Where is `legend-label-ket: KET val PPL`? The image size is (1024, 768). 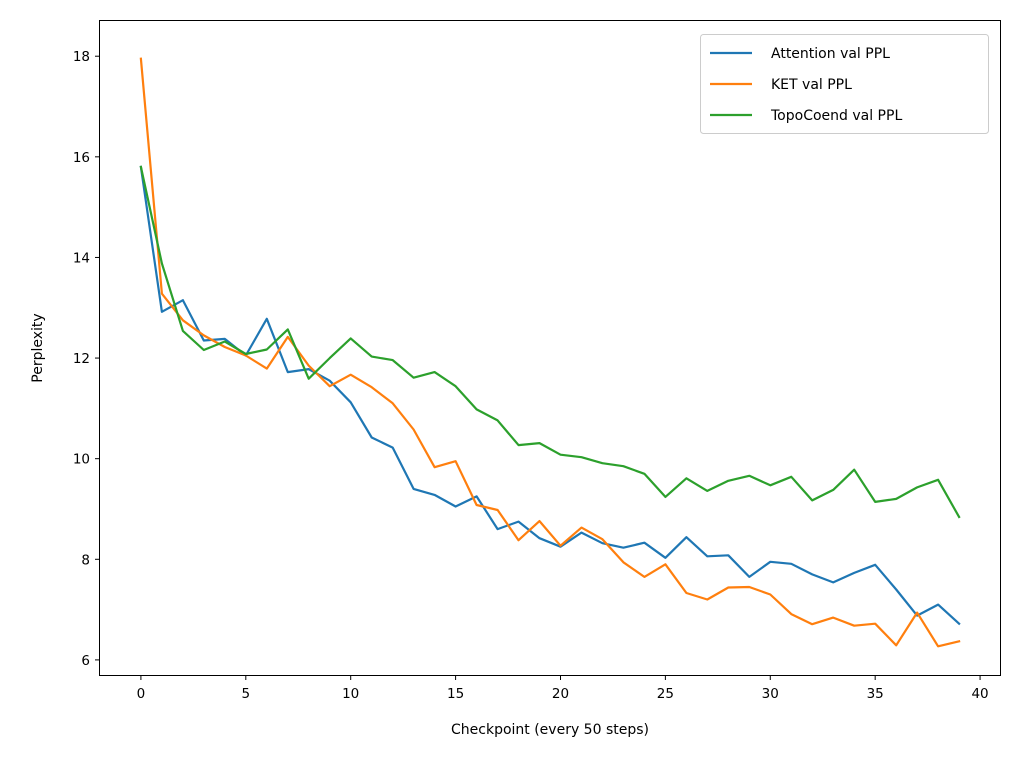 legend-label-ket: KET val PPL is located at coordinates (811, 85).